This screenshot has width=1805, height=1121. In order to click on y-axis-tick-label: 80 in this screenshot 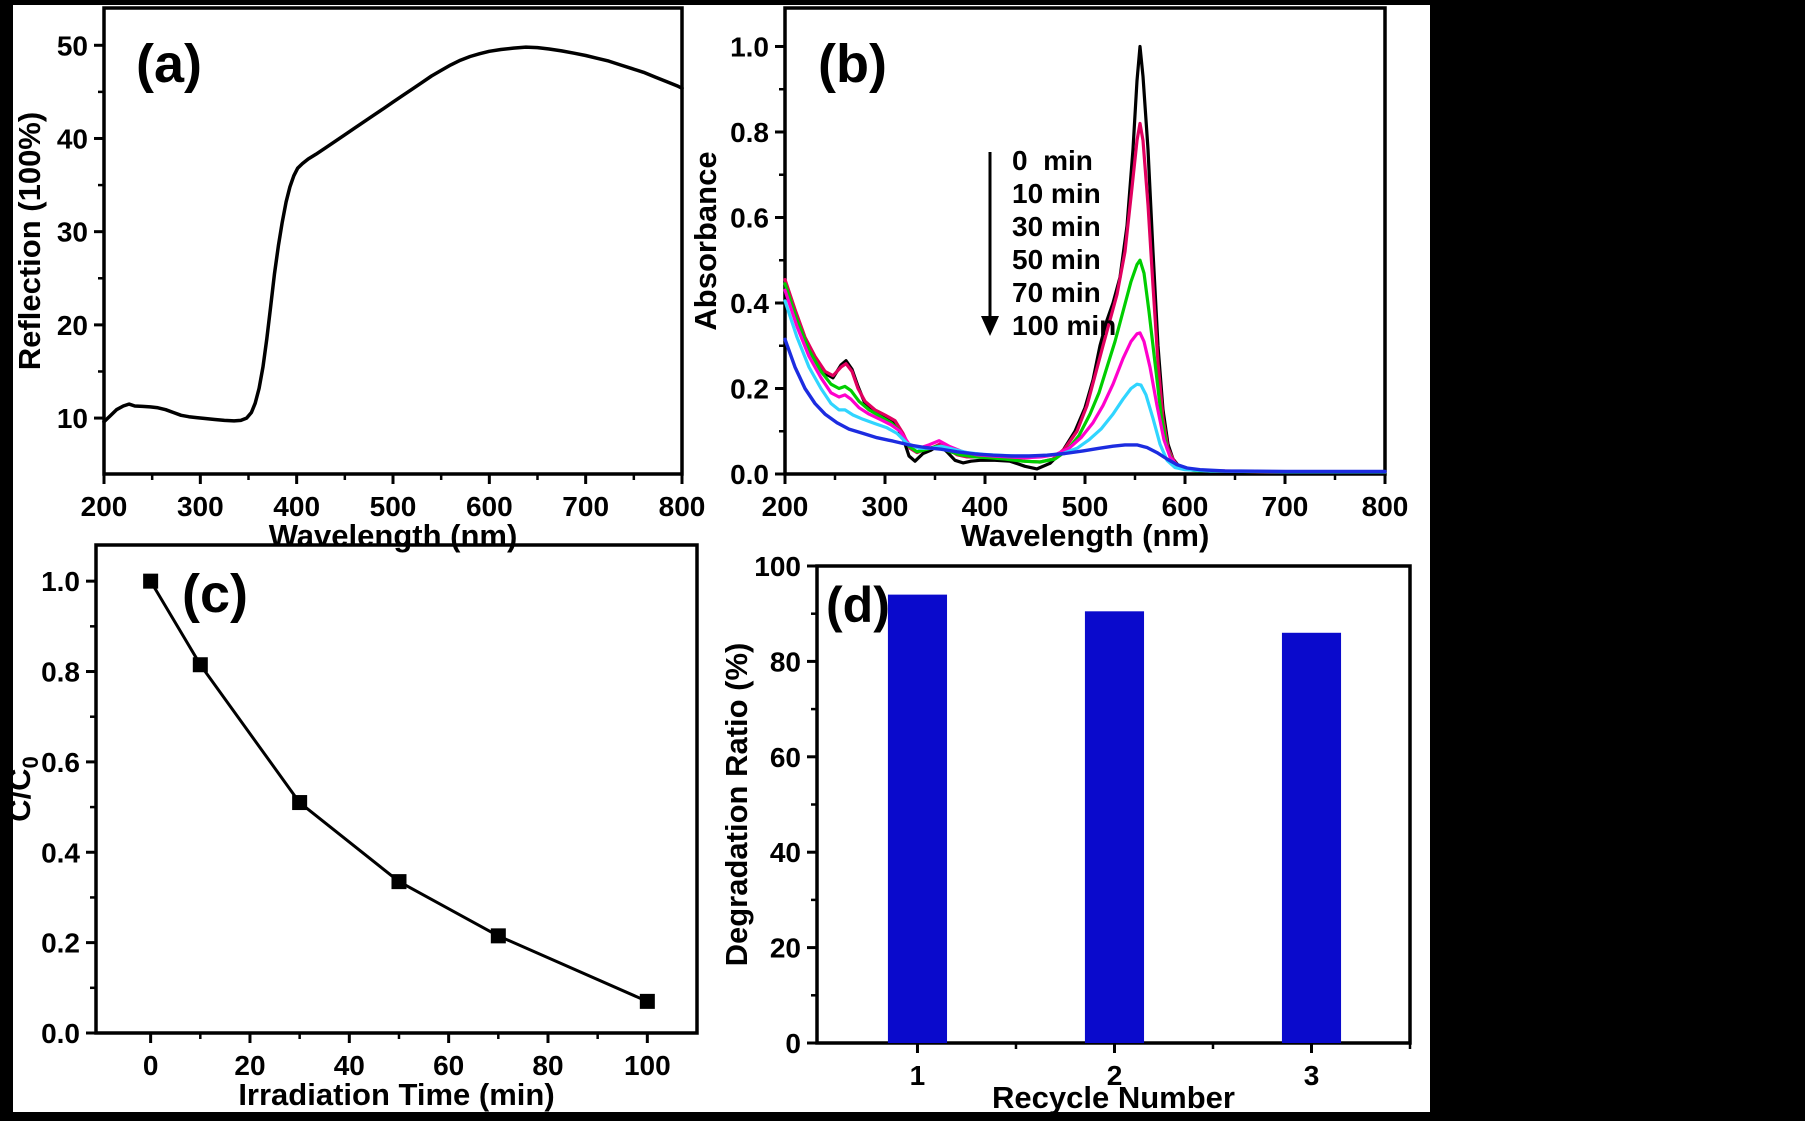, I will do `click(785, 661)`.